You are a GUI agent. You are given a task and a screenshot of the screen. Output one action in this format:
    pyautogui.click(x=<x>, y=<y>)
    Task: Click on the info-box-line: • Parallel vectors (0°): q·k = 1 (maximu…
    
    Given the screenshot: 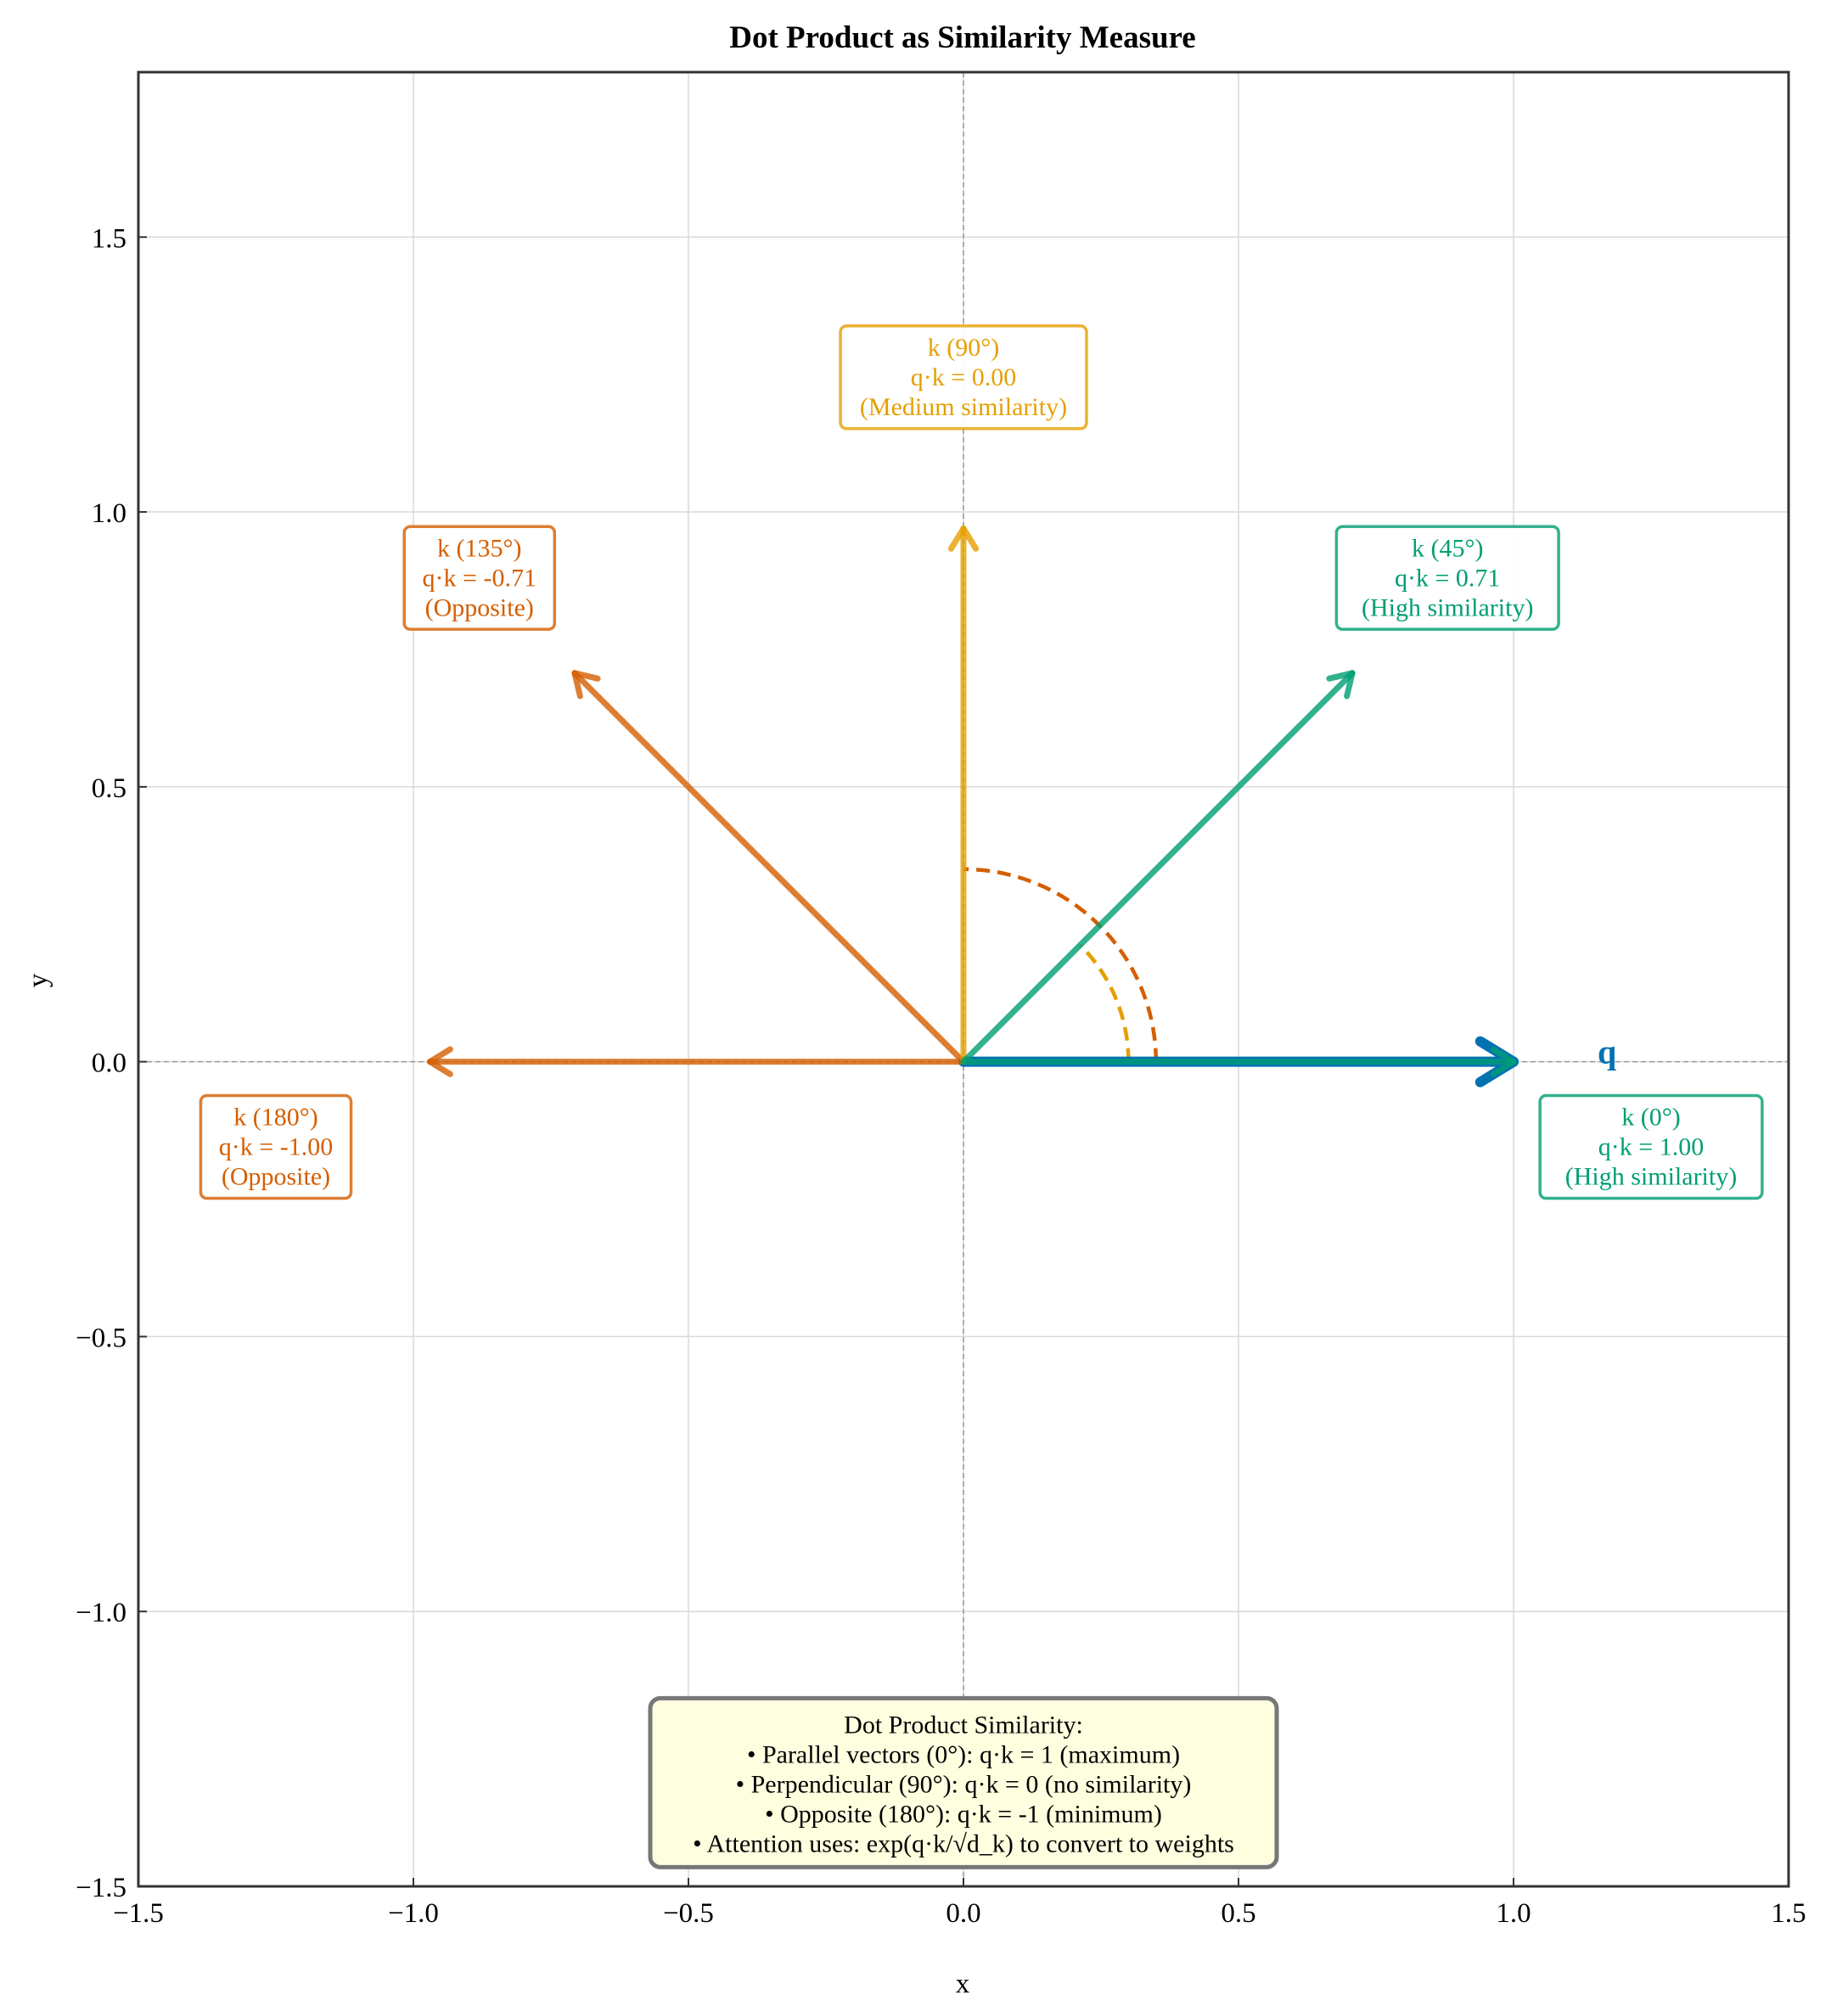 What is the action you would take?
    pyautogui.click(x=963, y=1754)
    